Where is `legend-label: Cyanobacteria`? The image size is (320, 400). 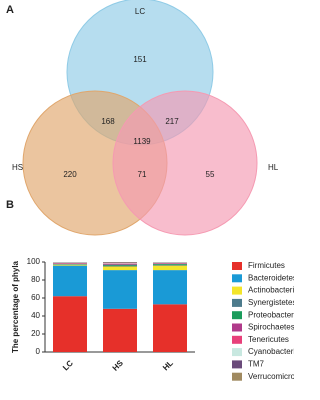
legend-label: Cyanobacteria is located at coordinates (271, 351).